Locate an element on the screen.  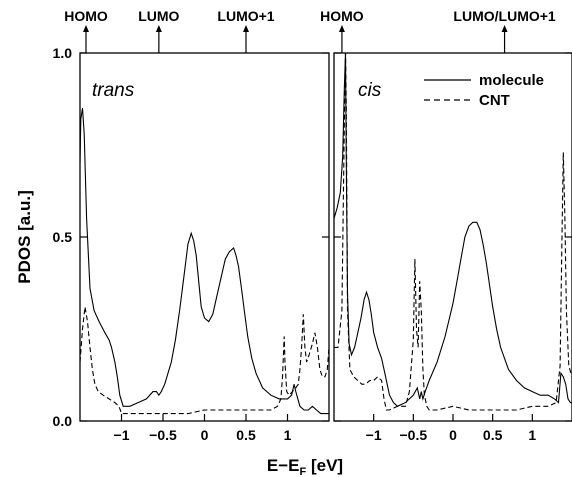
x-axis-label: E−EF [eV] is located at coordinates (305, 466).